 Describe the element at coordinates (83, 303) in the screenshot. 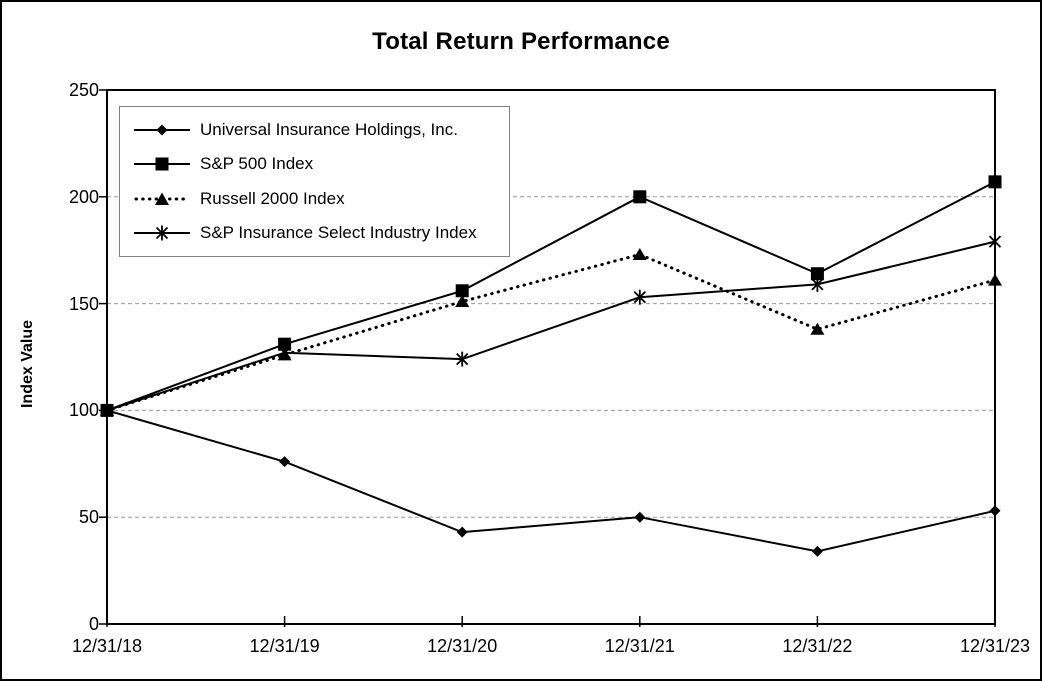

I see `y-tick-label: 150` at that location.